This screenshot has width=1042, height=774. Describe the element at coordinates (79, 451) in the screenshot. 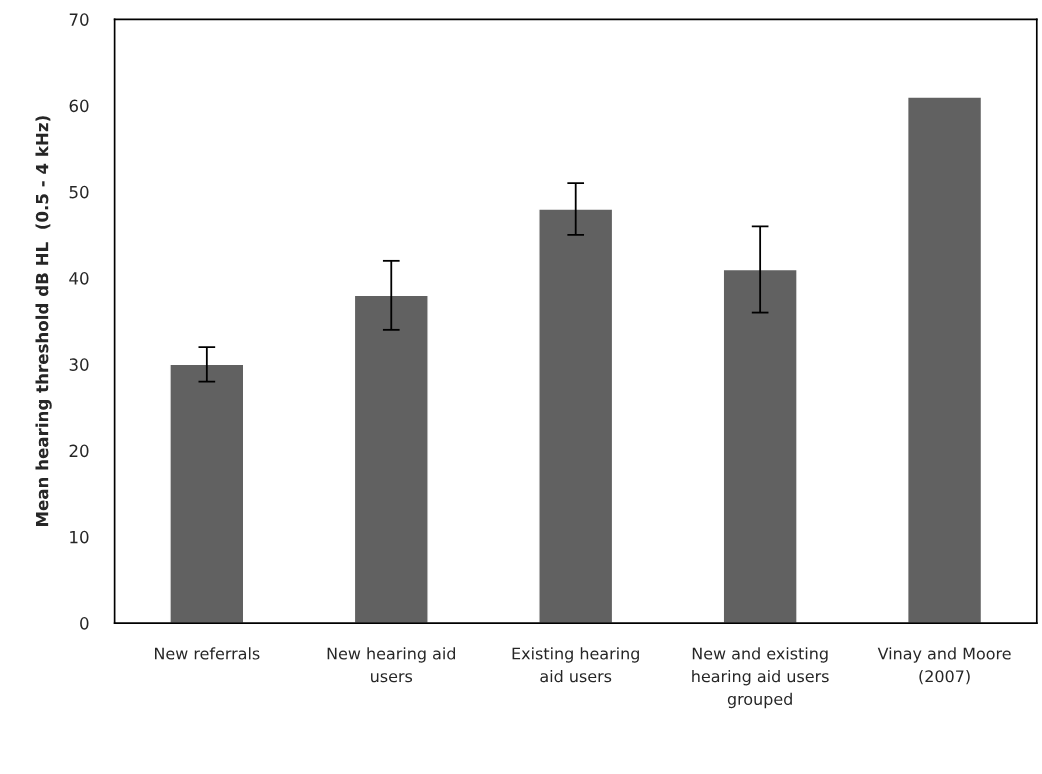

I see `y-tick-label: 20` at that location.